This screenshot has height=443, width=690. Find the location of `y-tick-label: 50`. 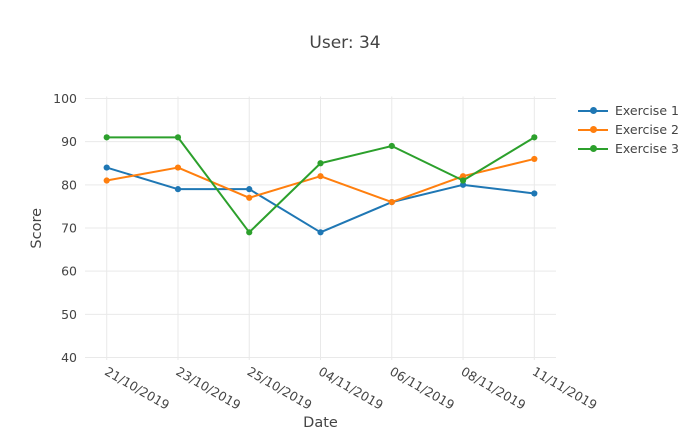

y-tick-label: 50 is located at coordinates (69, 314).